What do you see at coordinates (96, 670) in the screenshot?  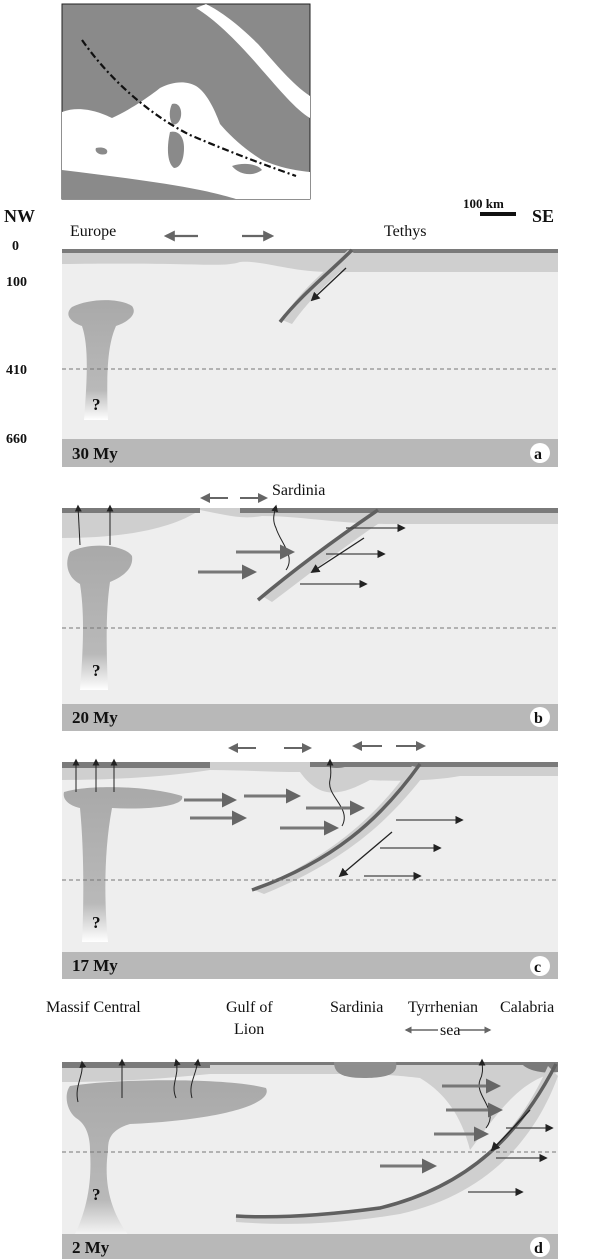 I see `question-mark-b: ?` at bounding box center [96, 670].